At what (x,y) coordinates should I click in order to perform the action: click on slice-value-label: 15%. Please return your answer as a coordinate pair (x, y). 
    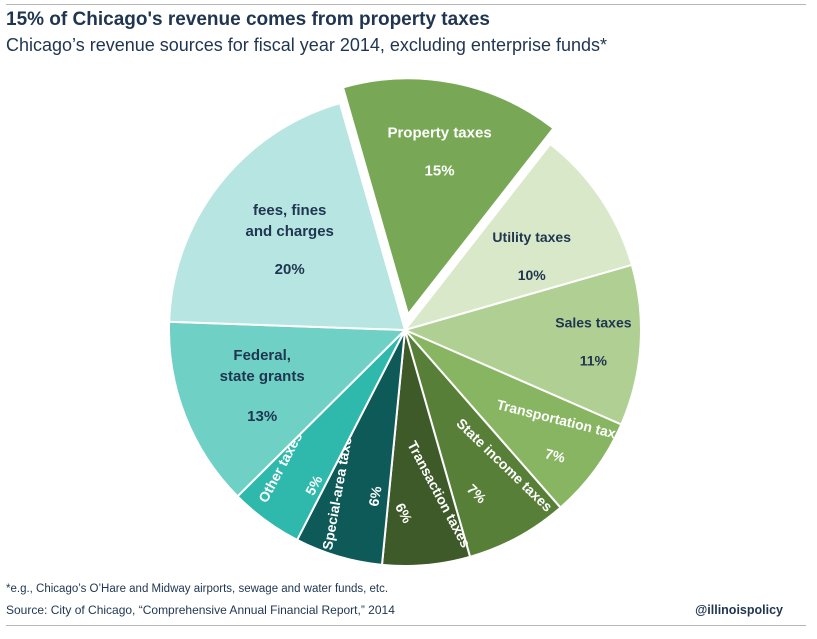
    Looking at the image, I should click on (440, 171).